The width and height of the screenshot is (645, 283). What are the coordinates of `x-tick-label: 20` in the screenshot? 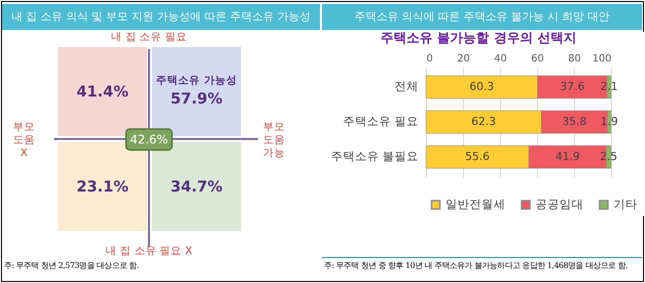 It's located at (463, 59).